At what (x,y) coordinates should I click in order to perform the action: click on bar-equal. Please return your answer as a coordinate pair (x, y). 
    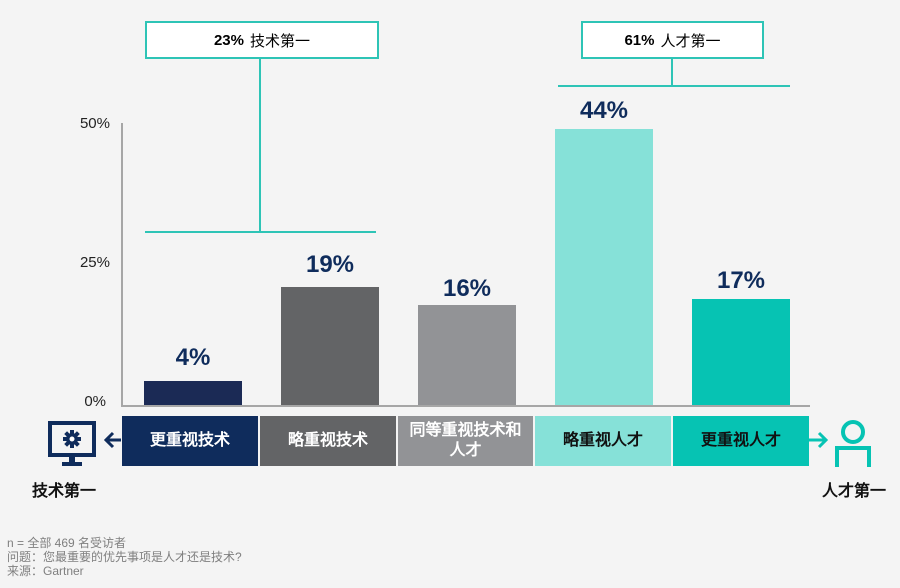
    Looking at the image, I should click on (467, 355).